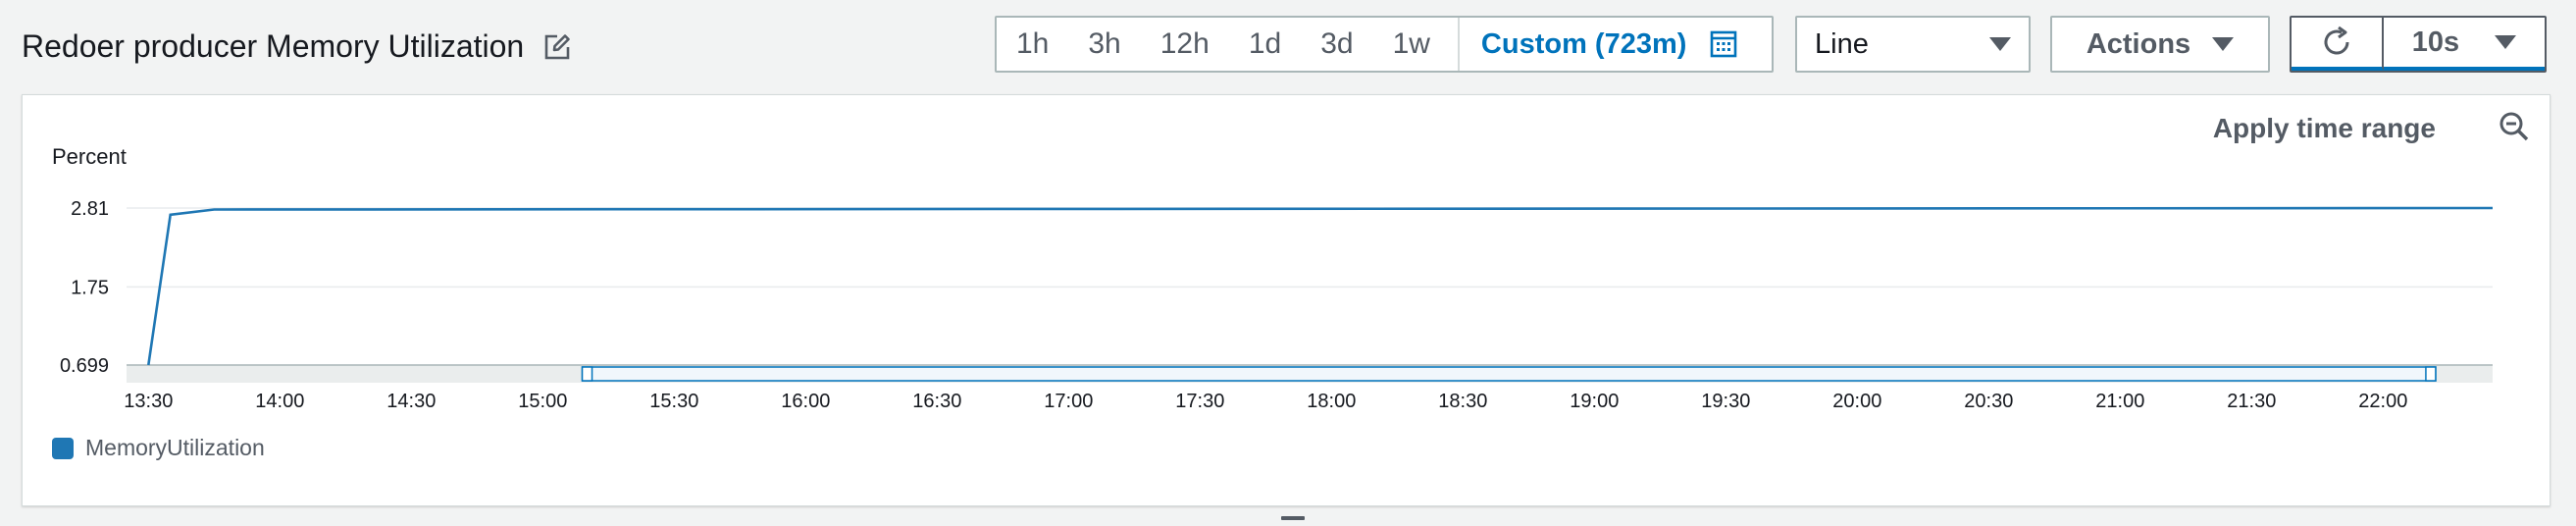  I want to click on time-brush, so click(1509, 374).